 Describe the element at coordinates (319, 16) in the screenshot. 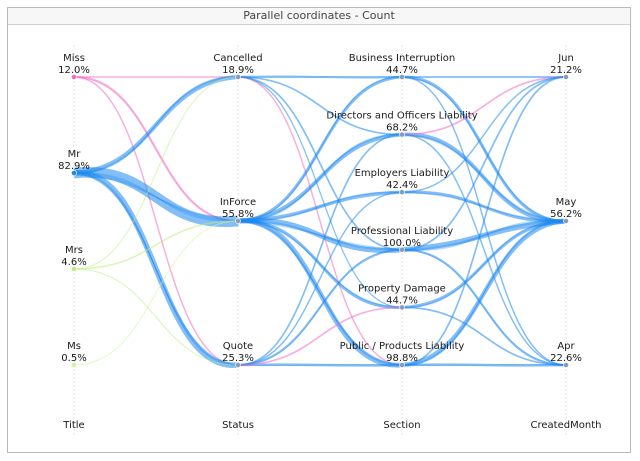

I see `chart-title: Parallel coordinates - Count` at that location.